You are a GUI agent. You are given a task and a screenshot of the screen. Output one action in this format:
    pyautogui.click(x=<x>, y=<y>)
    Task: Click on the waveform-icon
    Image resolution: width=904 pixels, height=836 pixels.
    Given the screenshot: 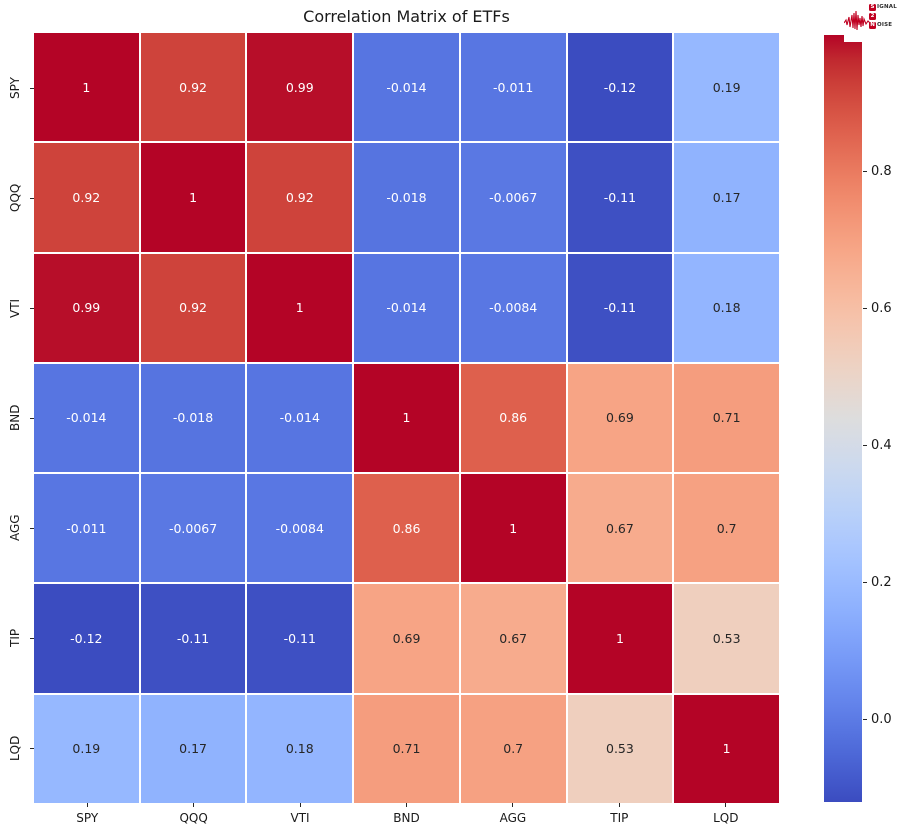 What is the action you would take?
    pyautogui.click(x=857, y=20)
    